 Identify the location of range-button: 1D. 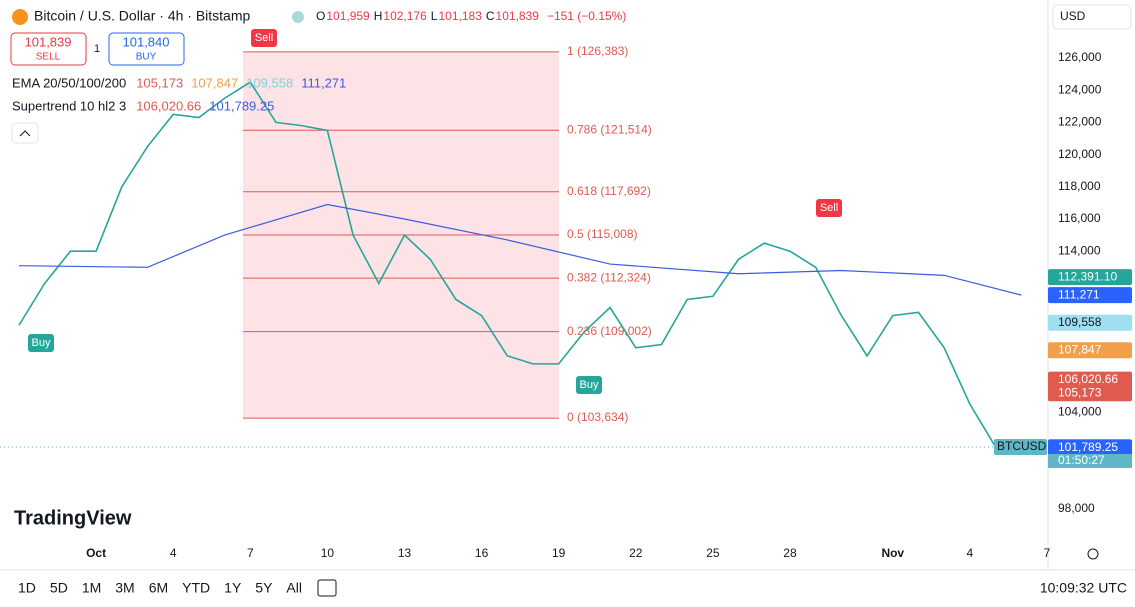
(27, 588).